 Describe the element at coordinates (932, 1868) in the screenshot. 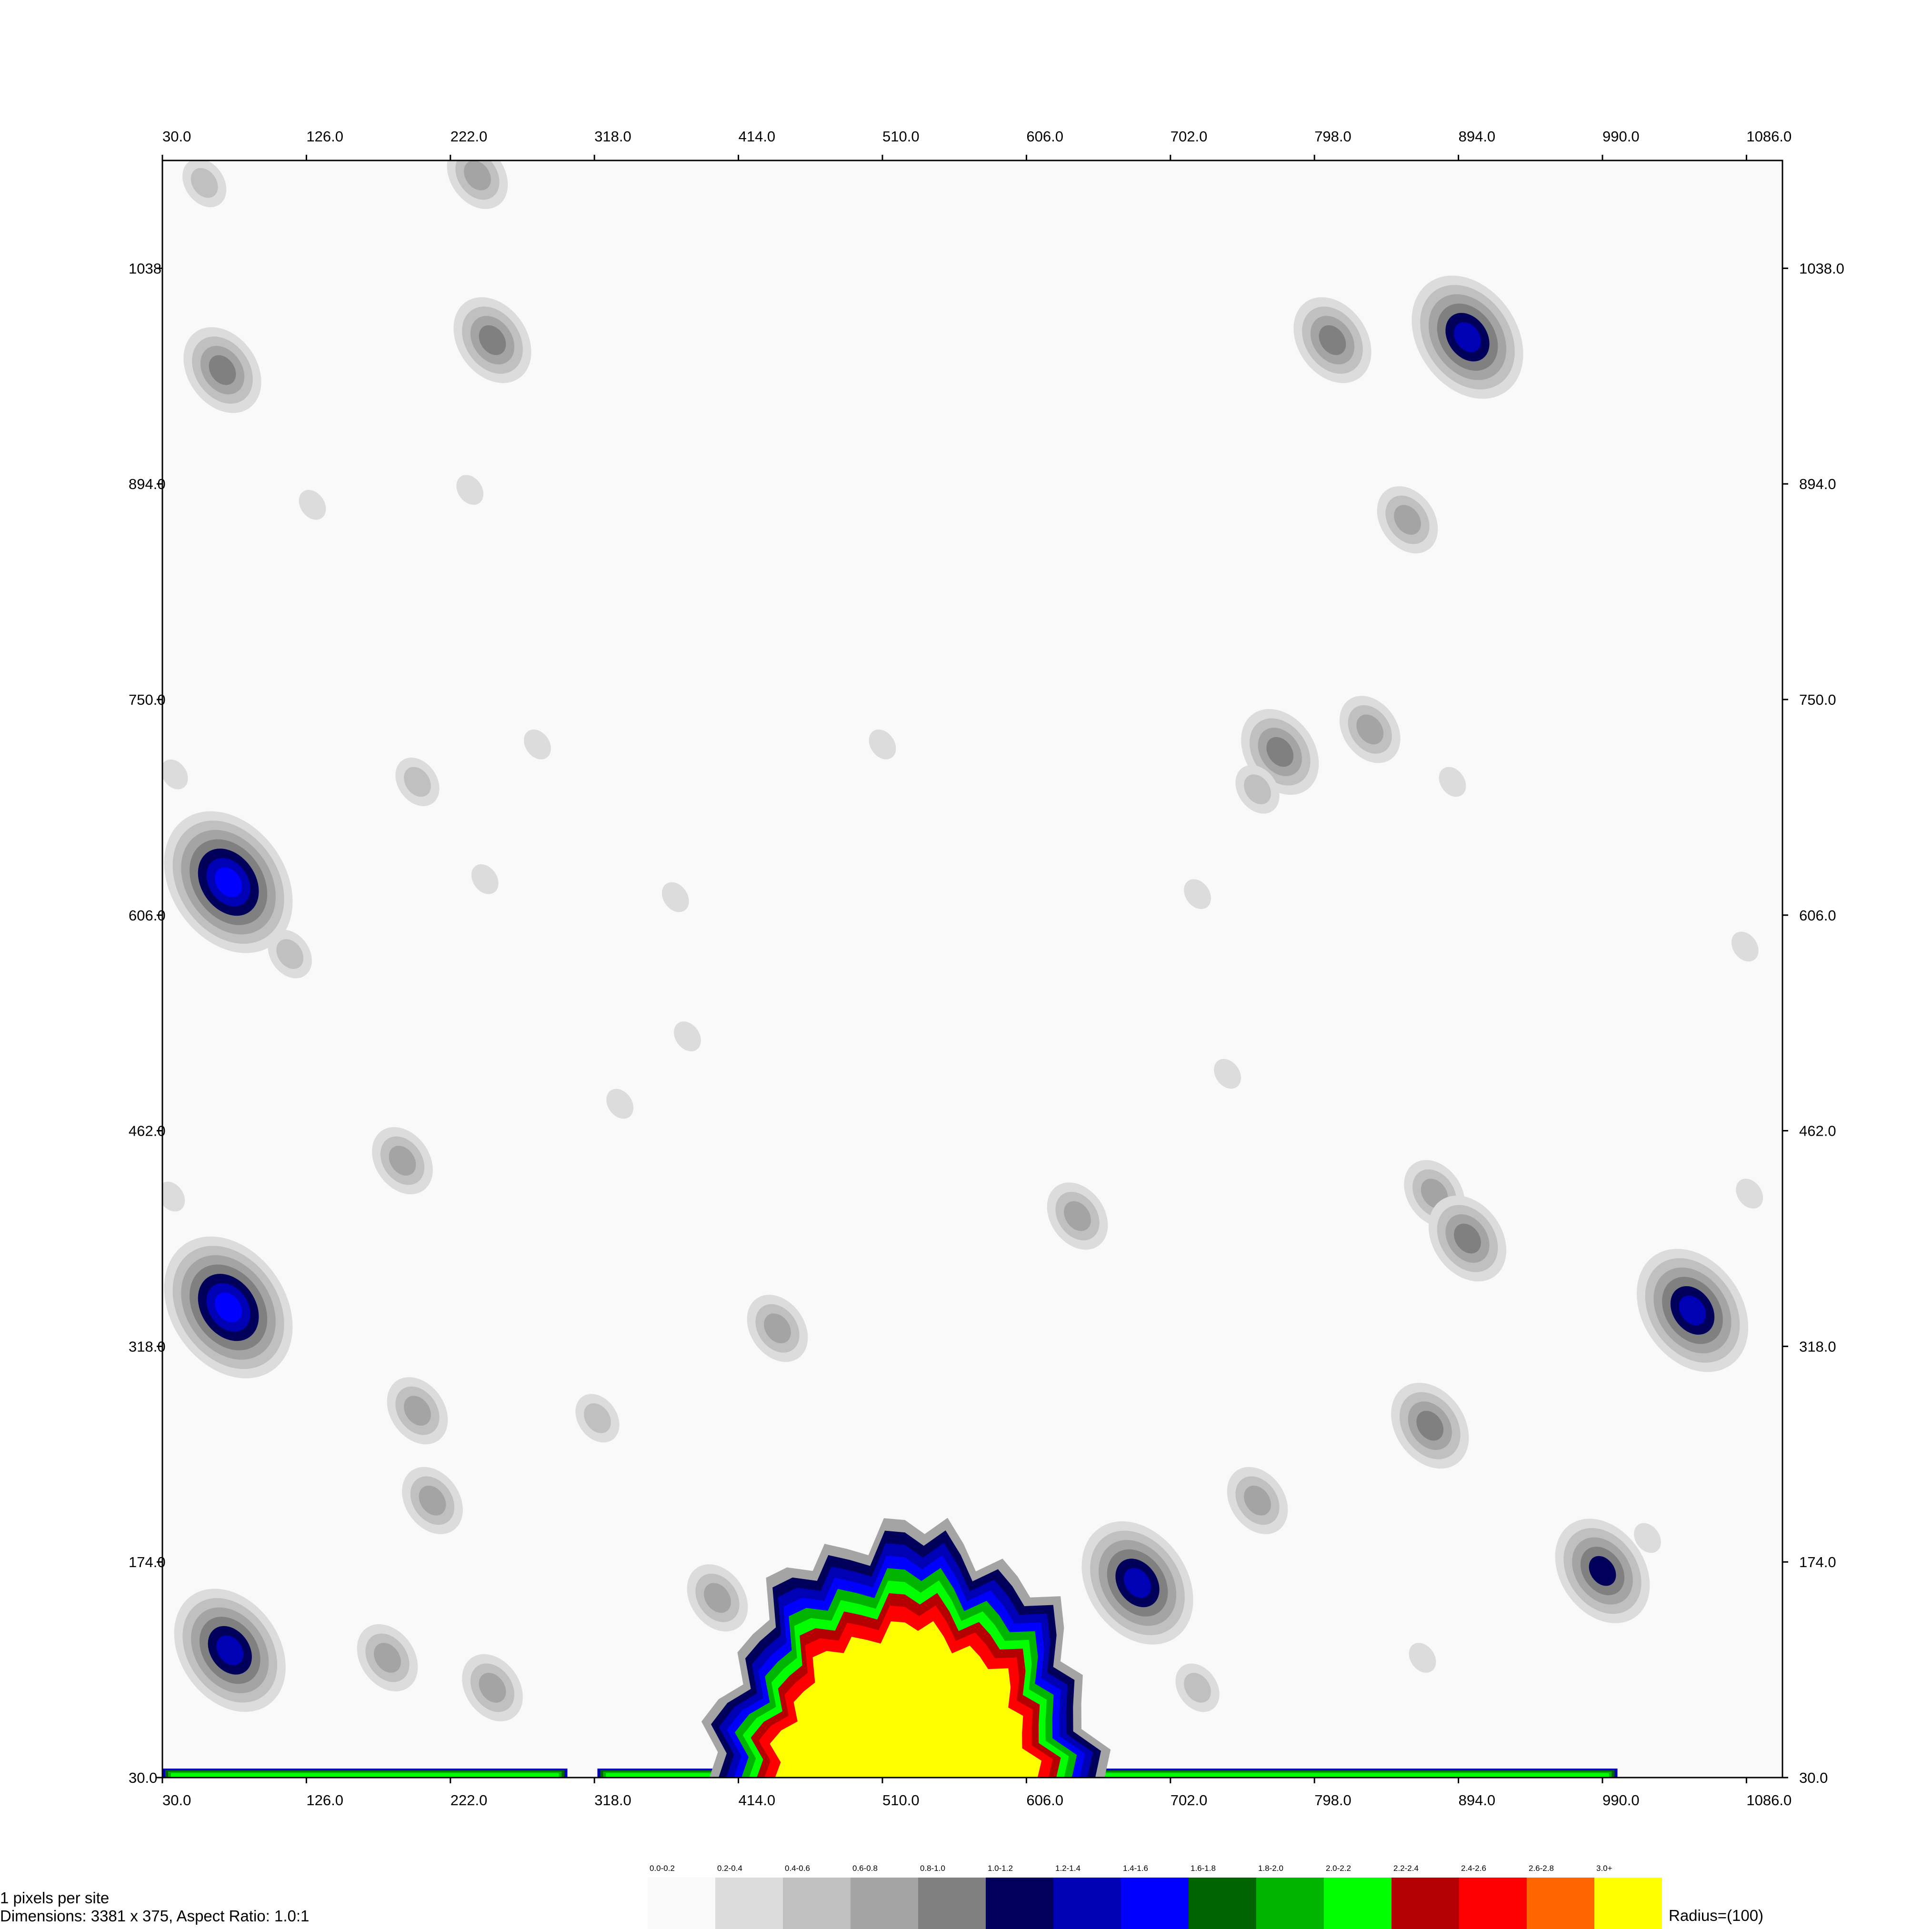

I see `legend-range-label: 0.8-1.0` at that location.